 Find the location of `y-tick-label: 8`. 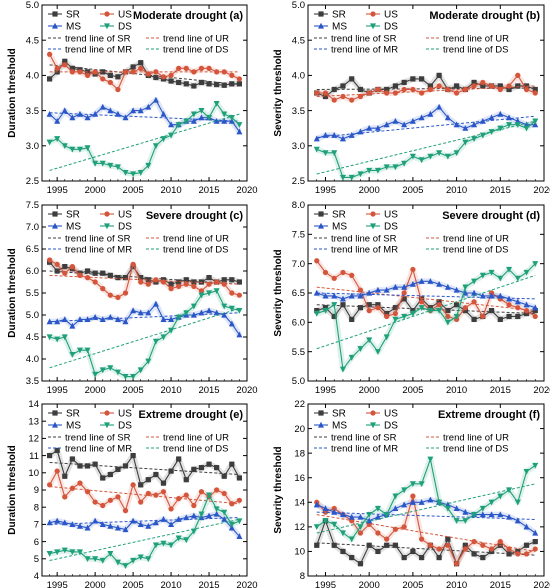

y-tick-label: 8 is located at coordinates (36, 507).